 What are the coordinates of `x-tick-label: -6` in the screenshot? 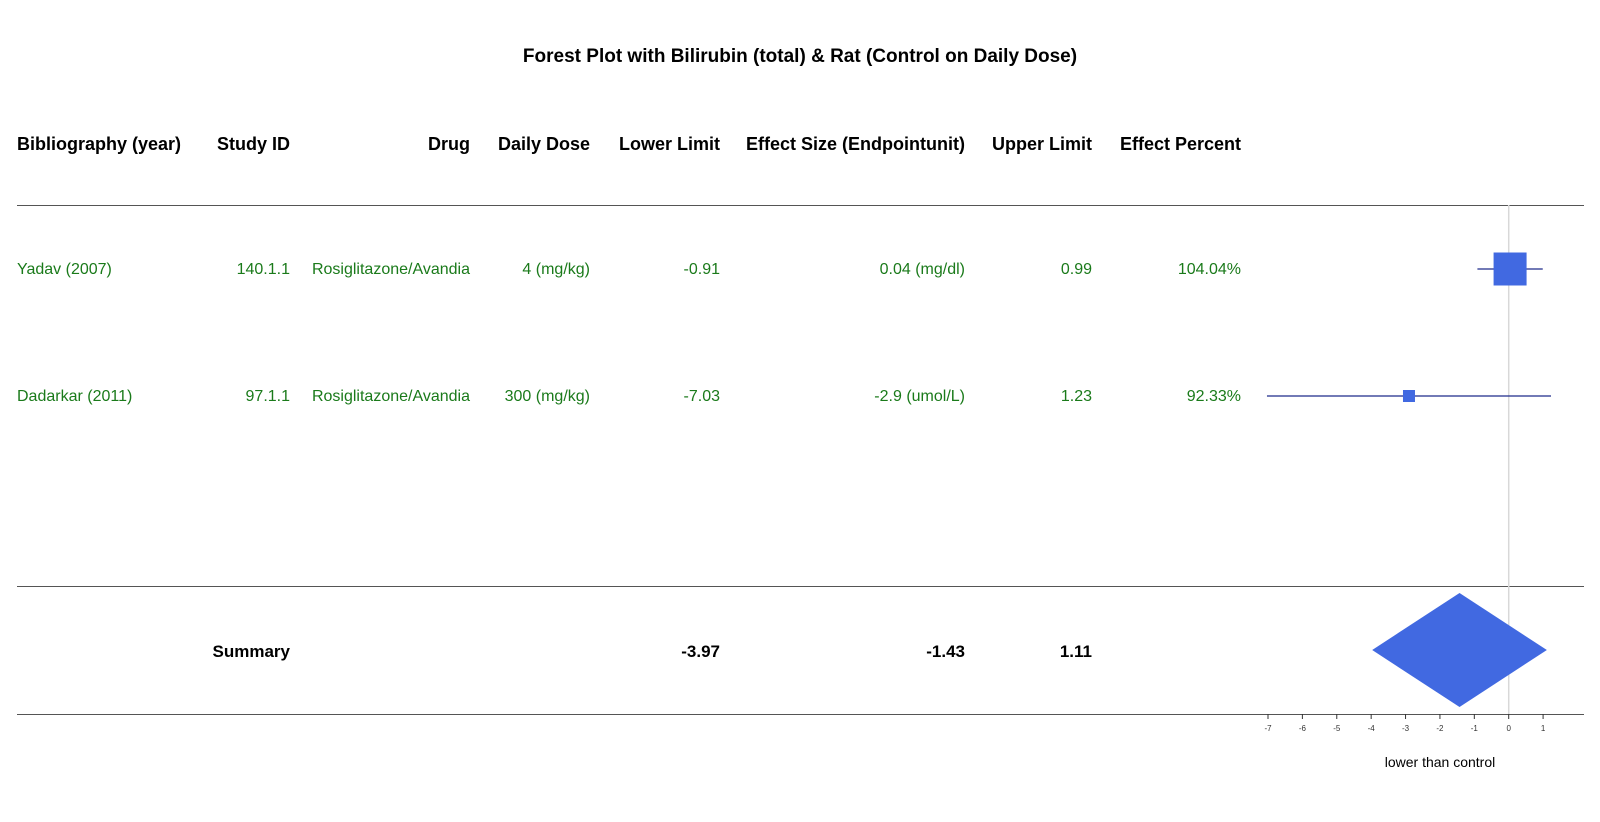 It's located at (1303, 728).